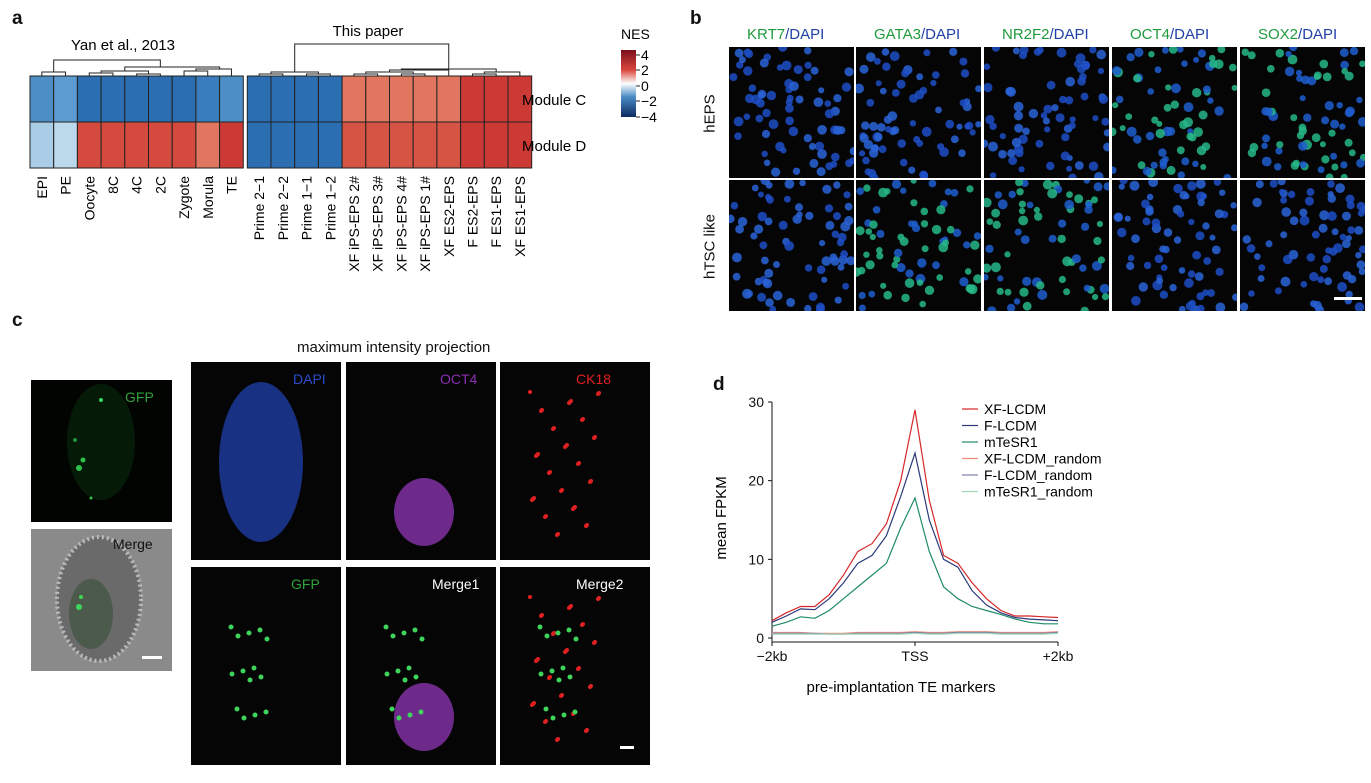 The image size is (1371, 783). Describe the element at coordinates (184, 197) in the screenshot. I see `heatmap-column-label: Zygote` at that location.